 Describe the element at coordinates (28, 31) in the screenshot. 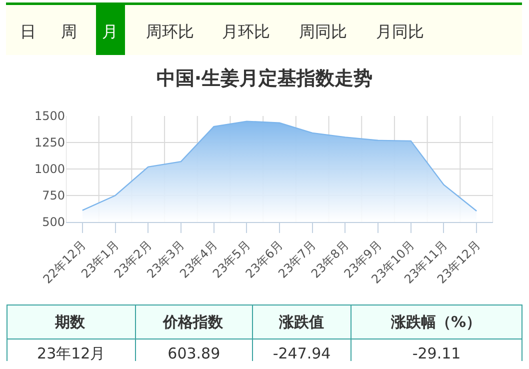

I see `text: 日` at that location.